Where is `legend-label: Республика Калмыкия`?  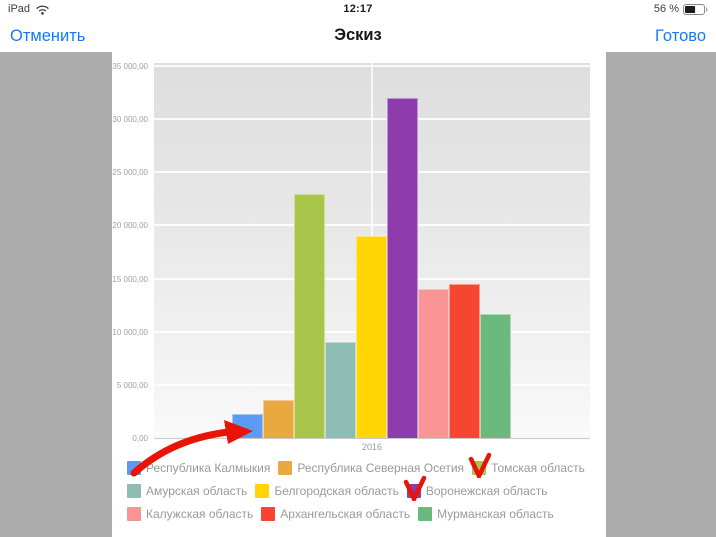
legend-label: Республика Калмыкия is located at coordinates (208, 468).